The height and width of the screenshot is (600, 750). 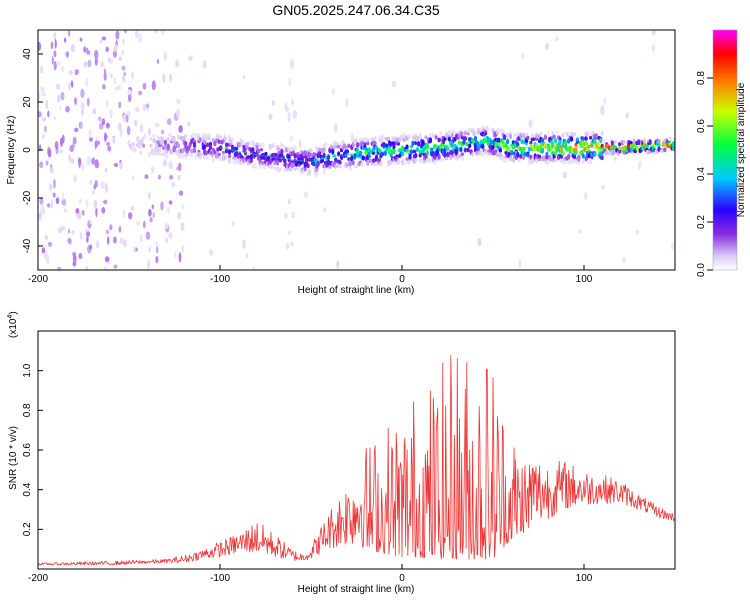 What do you see at coordinates (11, 150) in the screenshot?
I see `spectrogram-y-label: Frequency (Hz)` at bounding box center [11, 150].